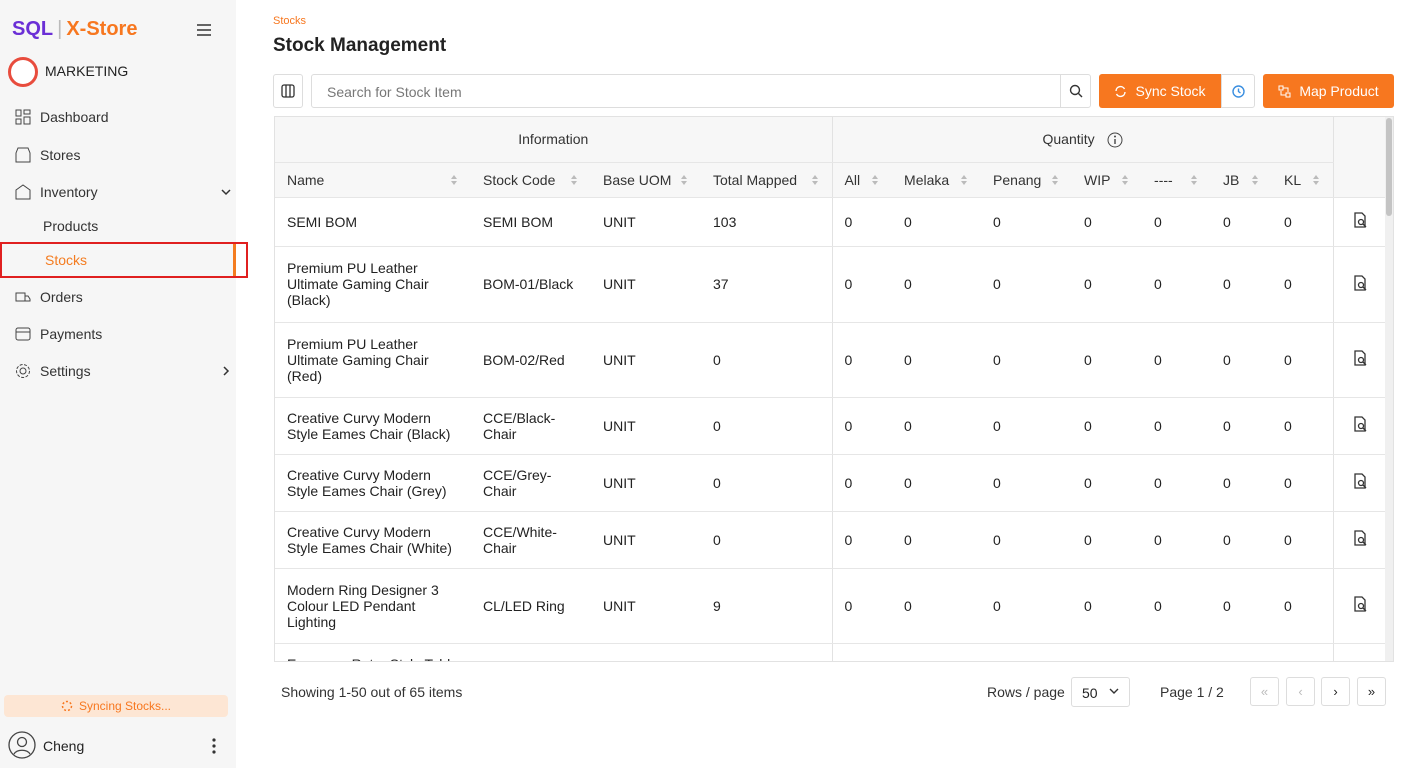  Describe the element at coordinates (862, 180) in the screenshot. I see `column-header: All` at that location.